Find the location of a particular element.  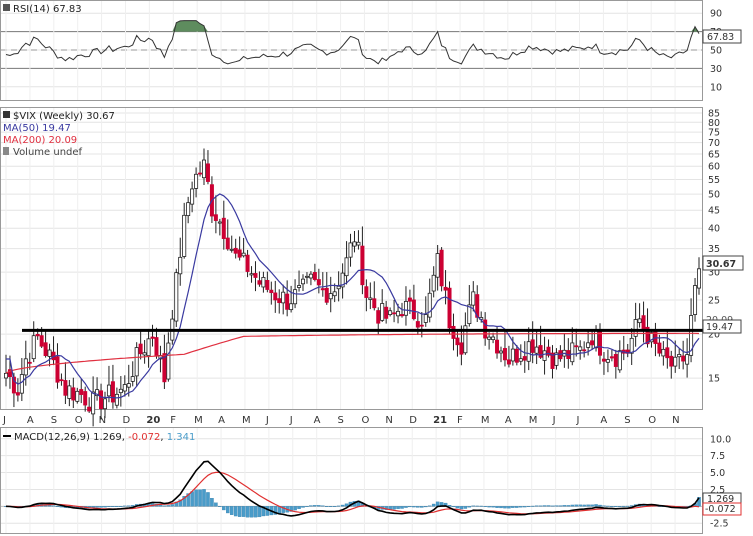

x-month-label: A is located at coordinates (221, 420).